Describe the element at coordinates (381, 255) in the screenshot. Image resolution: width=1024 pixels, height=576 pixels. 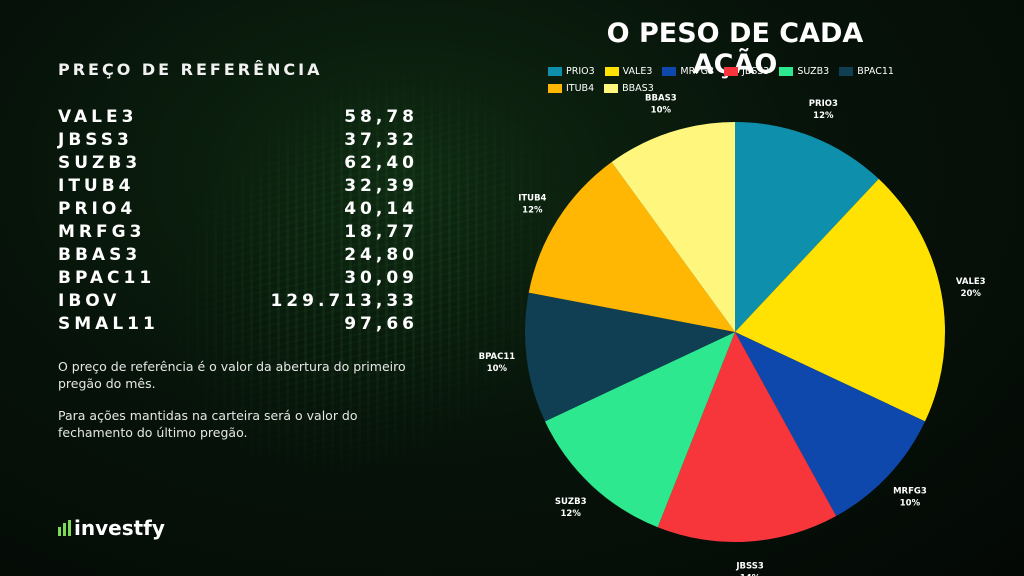
I see `price-value: 24,80` at that location.